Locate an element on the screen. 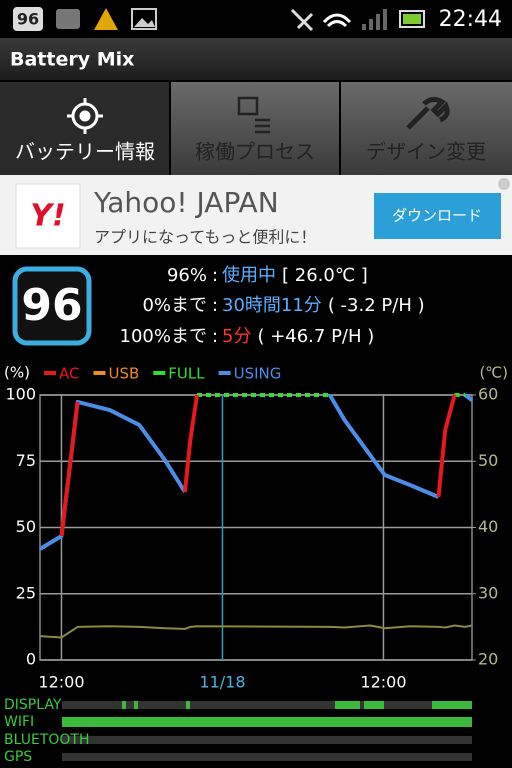  y-tick-label: 0 is located at coordinates (31, 659).